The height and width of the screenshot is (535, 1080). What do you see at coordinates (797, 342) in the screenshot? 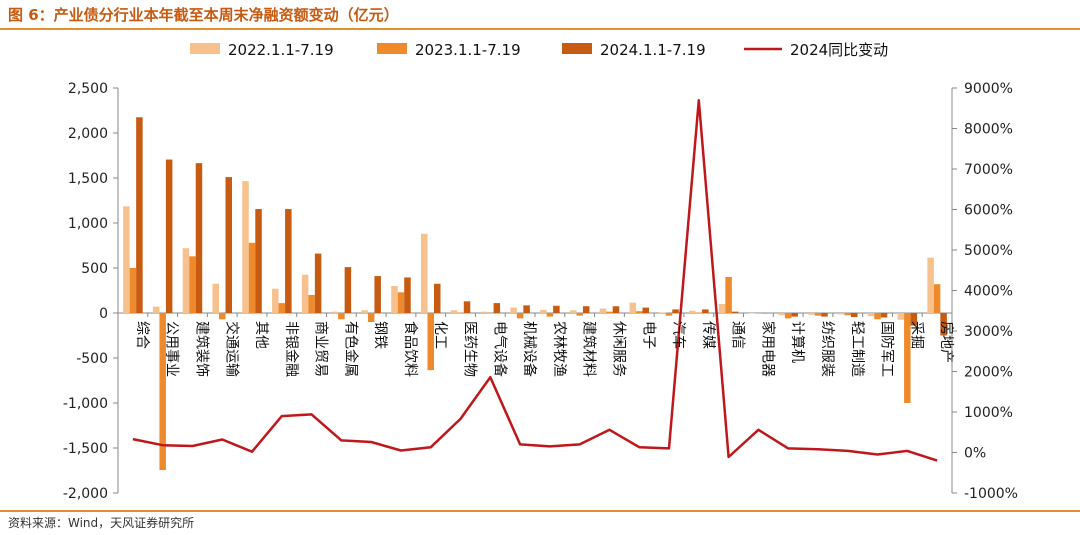
I see `category-label: 计算机` at bounding box center [797, 342].